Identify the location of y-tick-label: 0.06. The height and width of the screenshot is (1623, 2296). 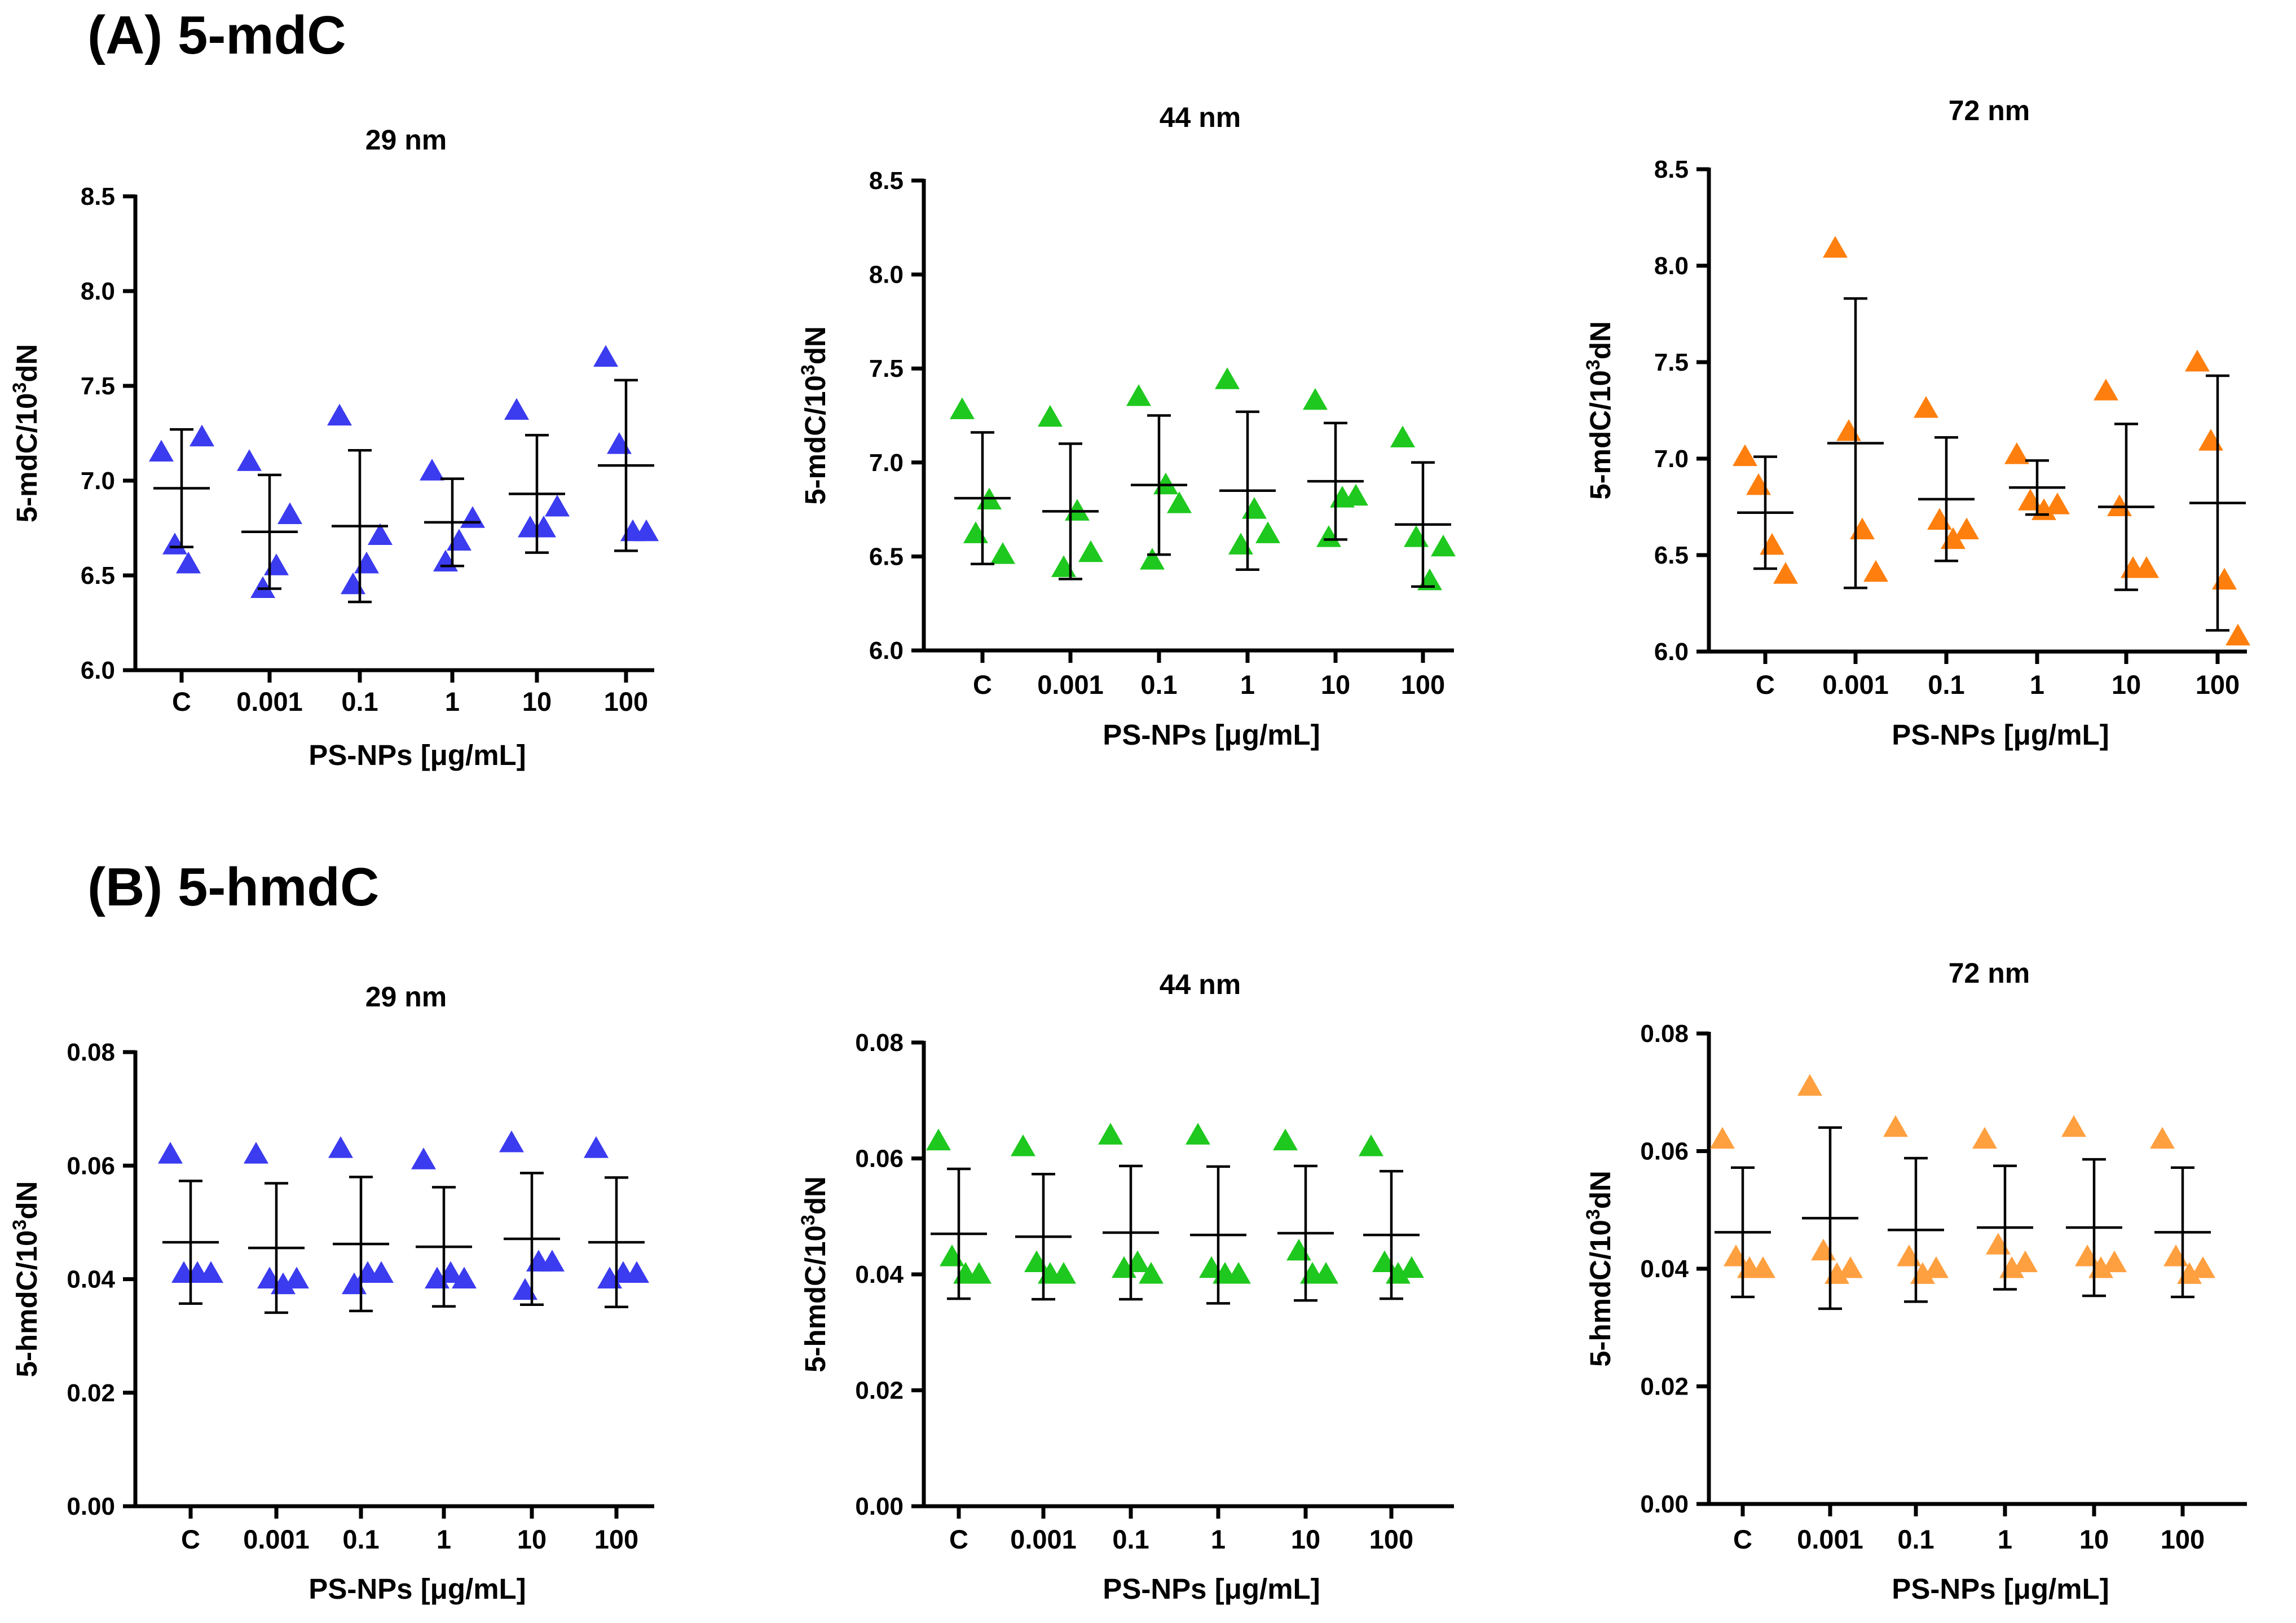
(91, 1166).